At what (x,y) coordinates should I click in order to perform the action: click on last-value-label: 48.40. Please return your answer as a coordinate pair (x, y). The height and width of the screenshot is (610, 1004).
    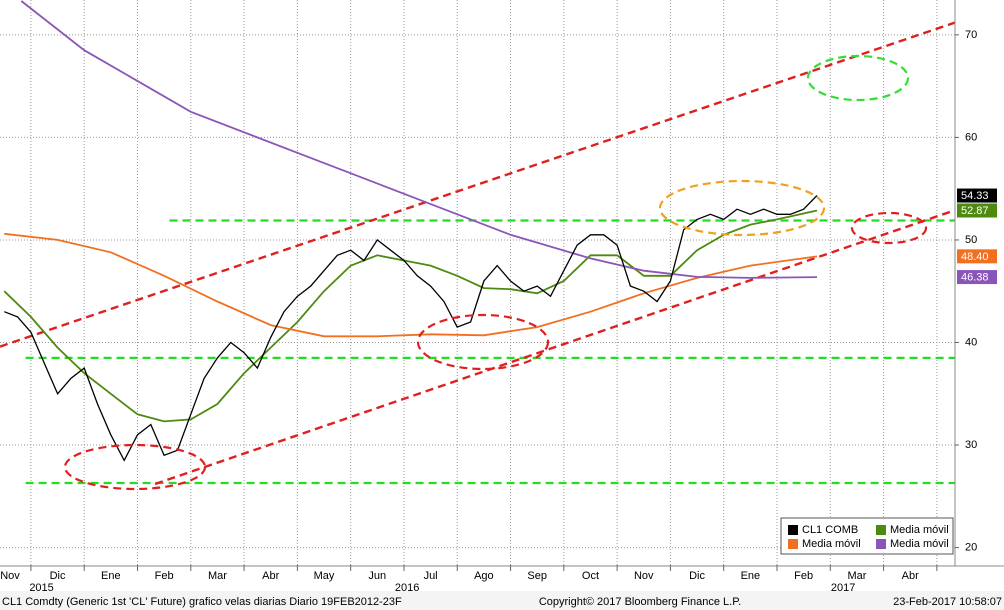
    Looking at the image, I should click on (975, 257).